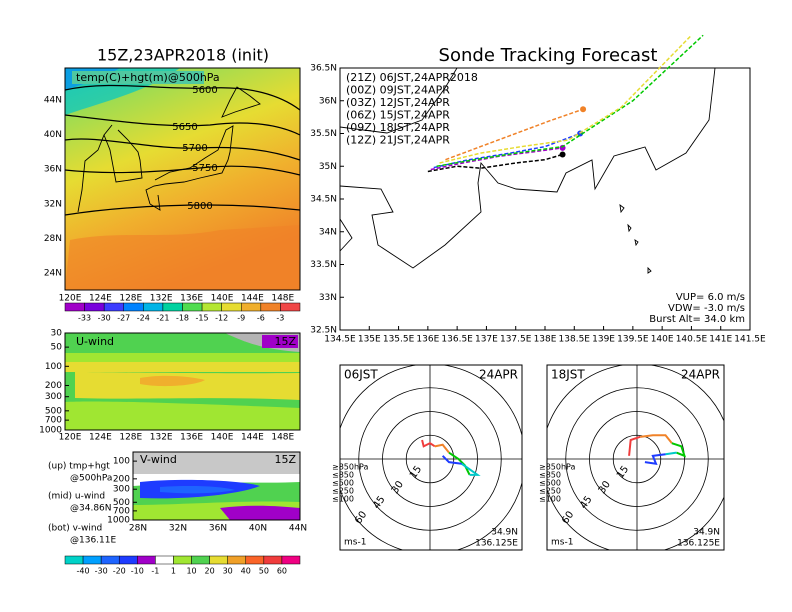 The image size is (792, 612). I want to click on temperature-field, so click(182, 179).